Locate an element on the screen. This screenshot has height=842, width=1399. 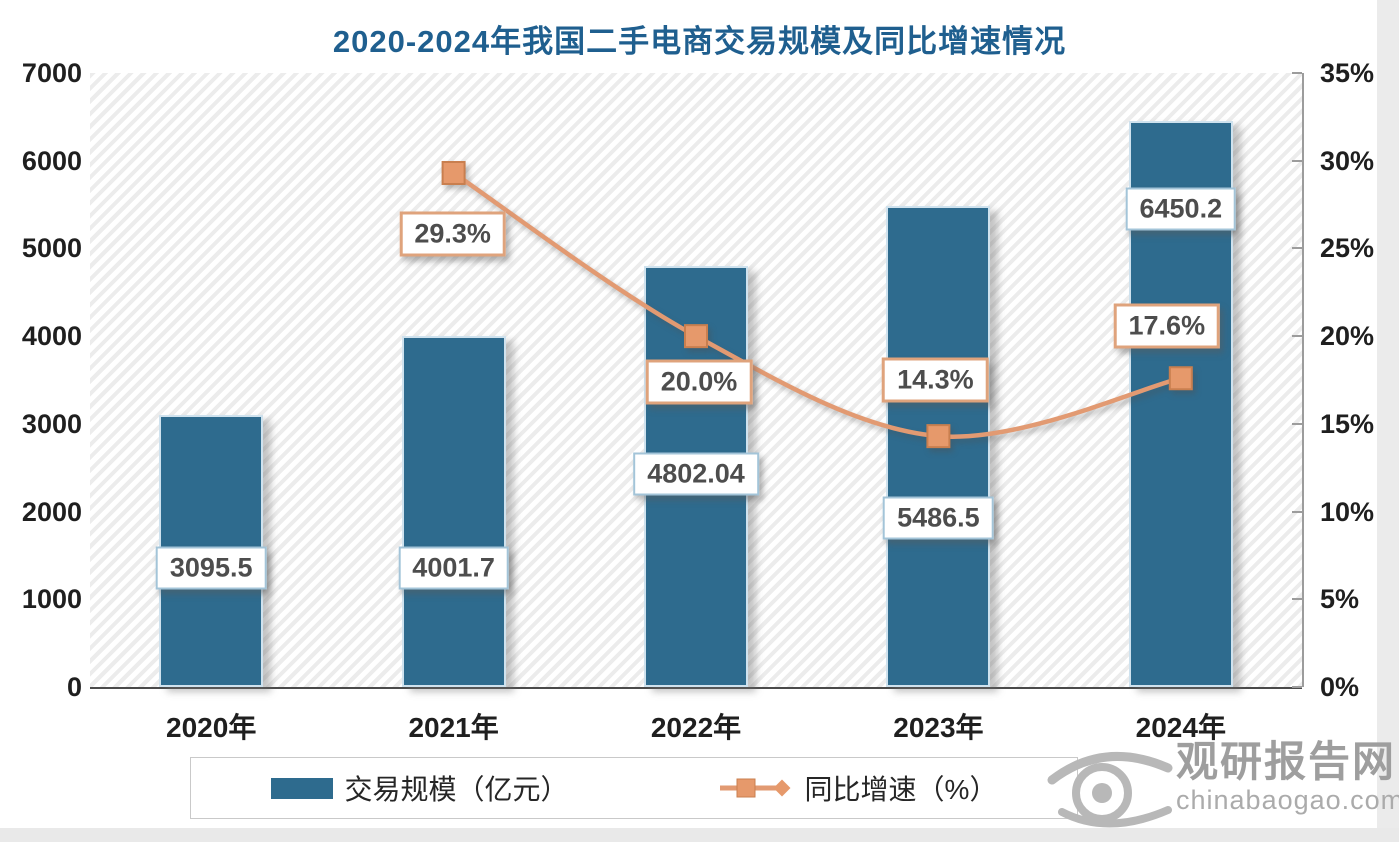
right-axis-tick-label: 20% is located at coordinates (1347, 336).